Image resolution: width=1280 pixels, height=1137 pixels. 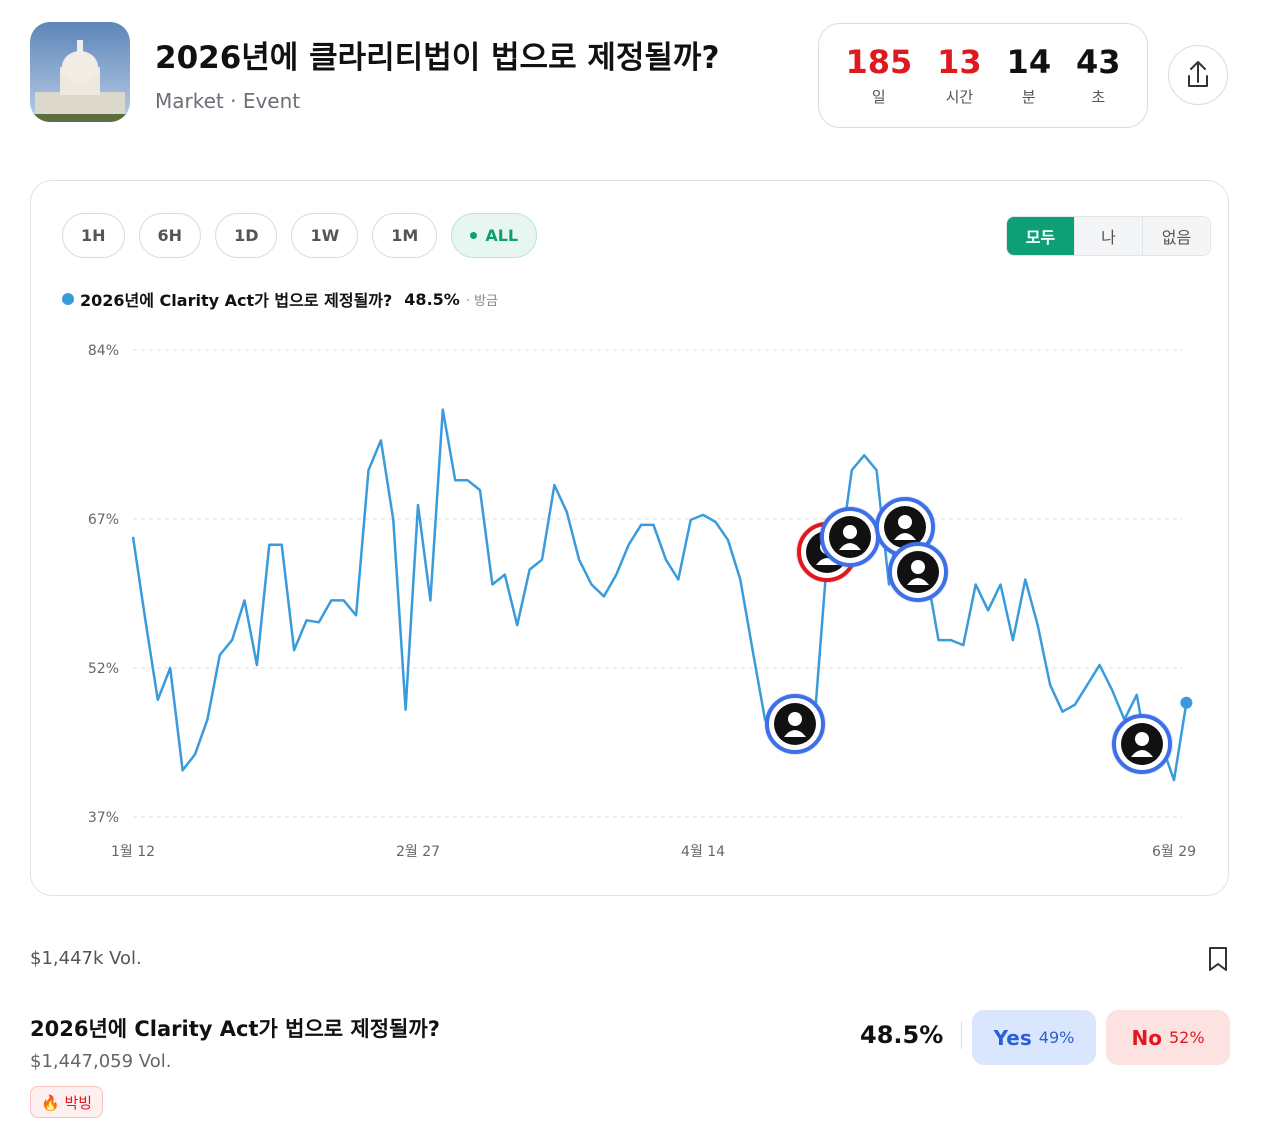 I want to click on no-button: No 52%, so click(x=1168, y=1037).